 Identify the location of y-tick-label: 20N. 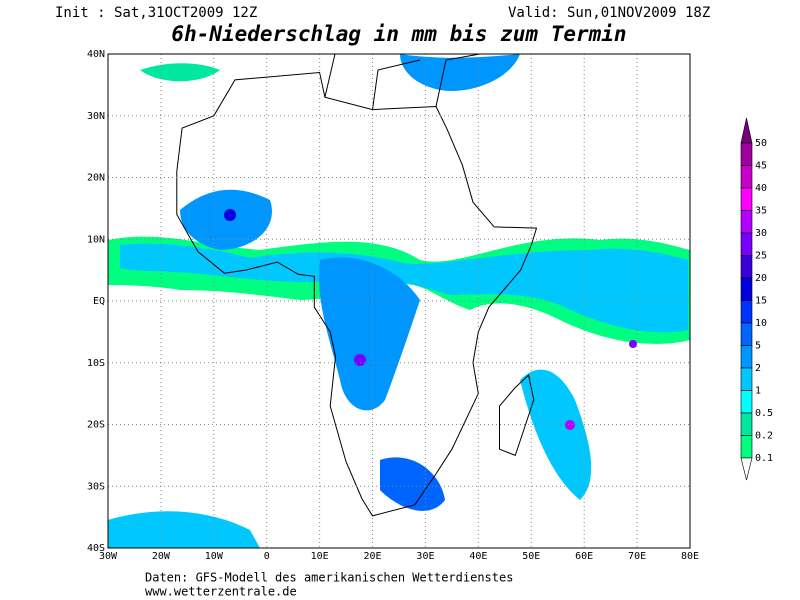
(96, 178).